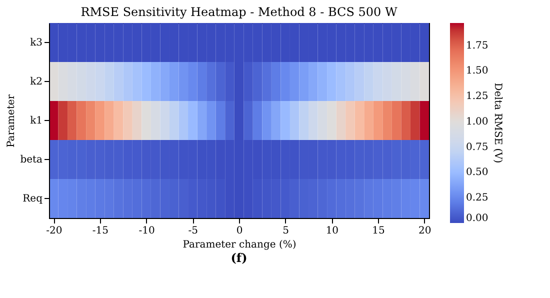 The height and width of the screenshot is (298, 550). What do you see at coordinates (477, 96) in the screenshot?
I see `color-bar-label: 1.25` at bounding box center [477, 96].